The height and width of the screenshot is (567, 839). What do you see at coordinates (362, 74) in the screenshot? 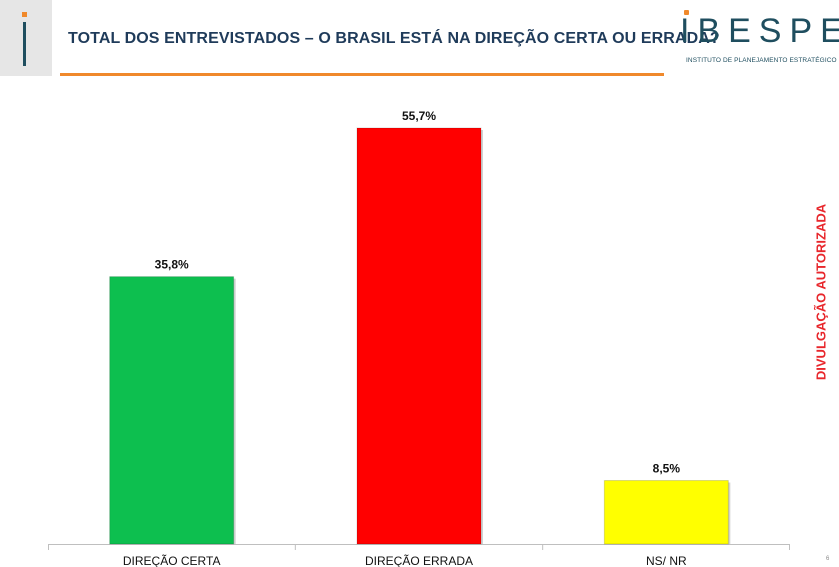
I see `title-underline` at bounding box center [362, 74].